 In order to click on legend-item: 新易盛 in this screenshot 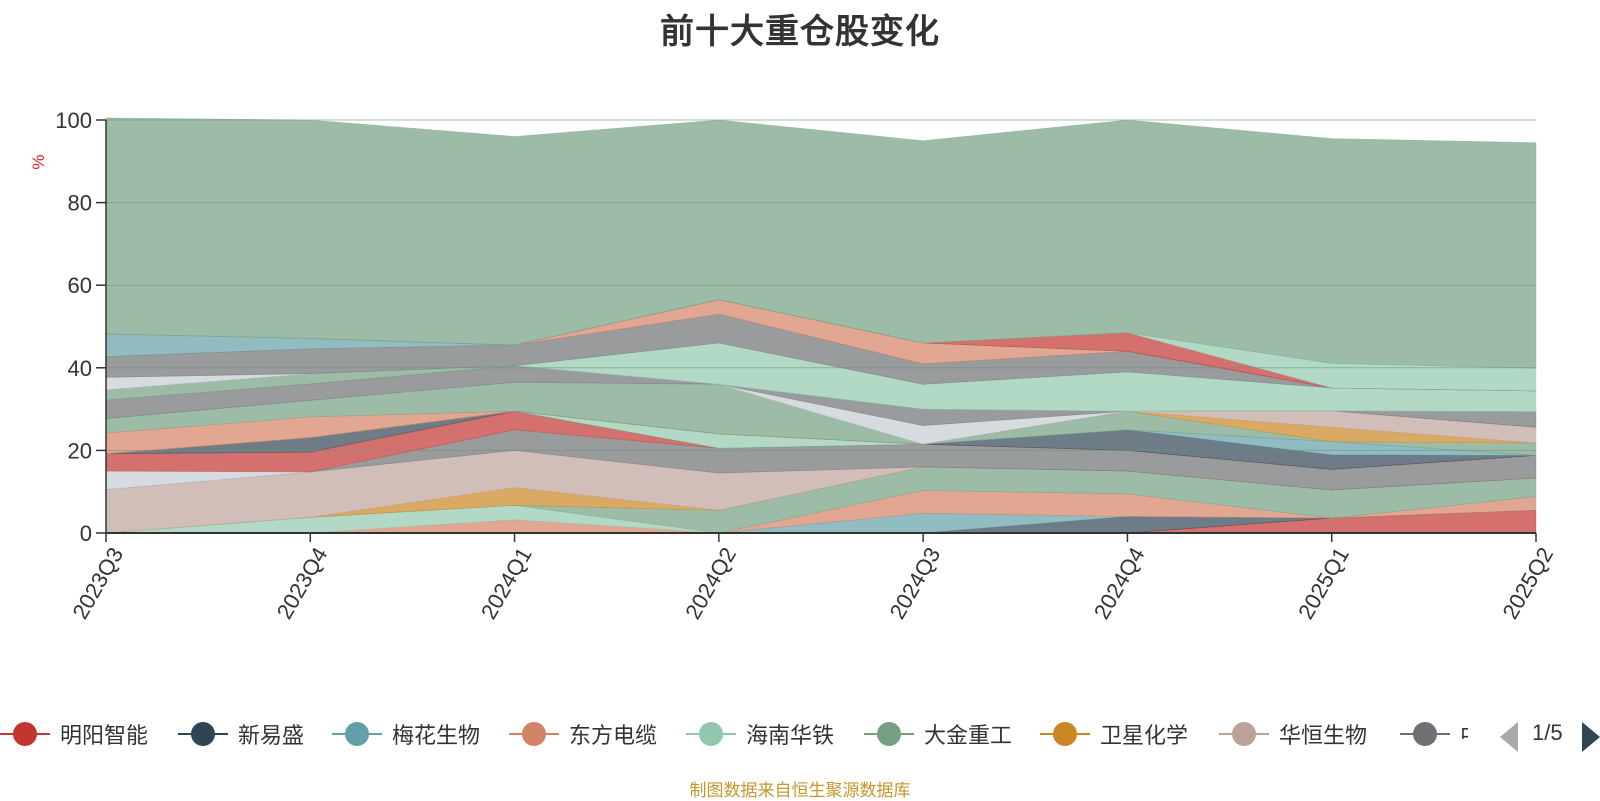, I will do `click(241, 734)`.